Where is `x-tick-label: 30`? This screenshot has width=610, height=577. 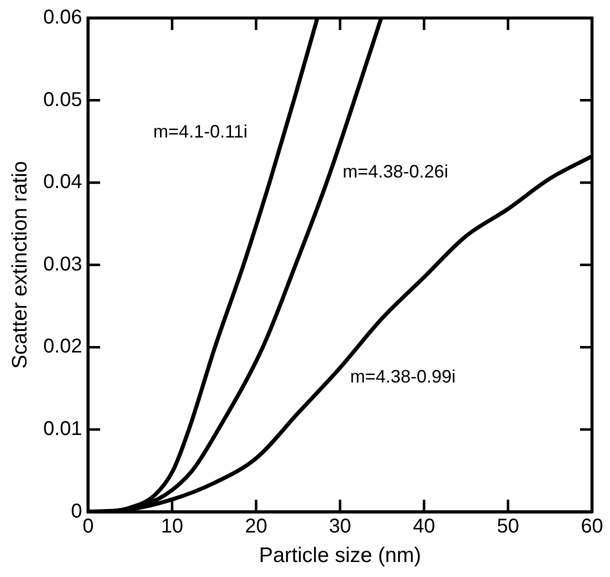
x-tick-label: 30 is located at coordinates (340, 526).